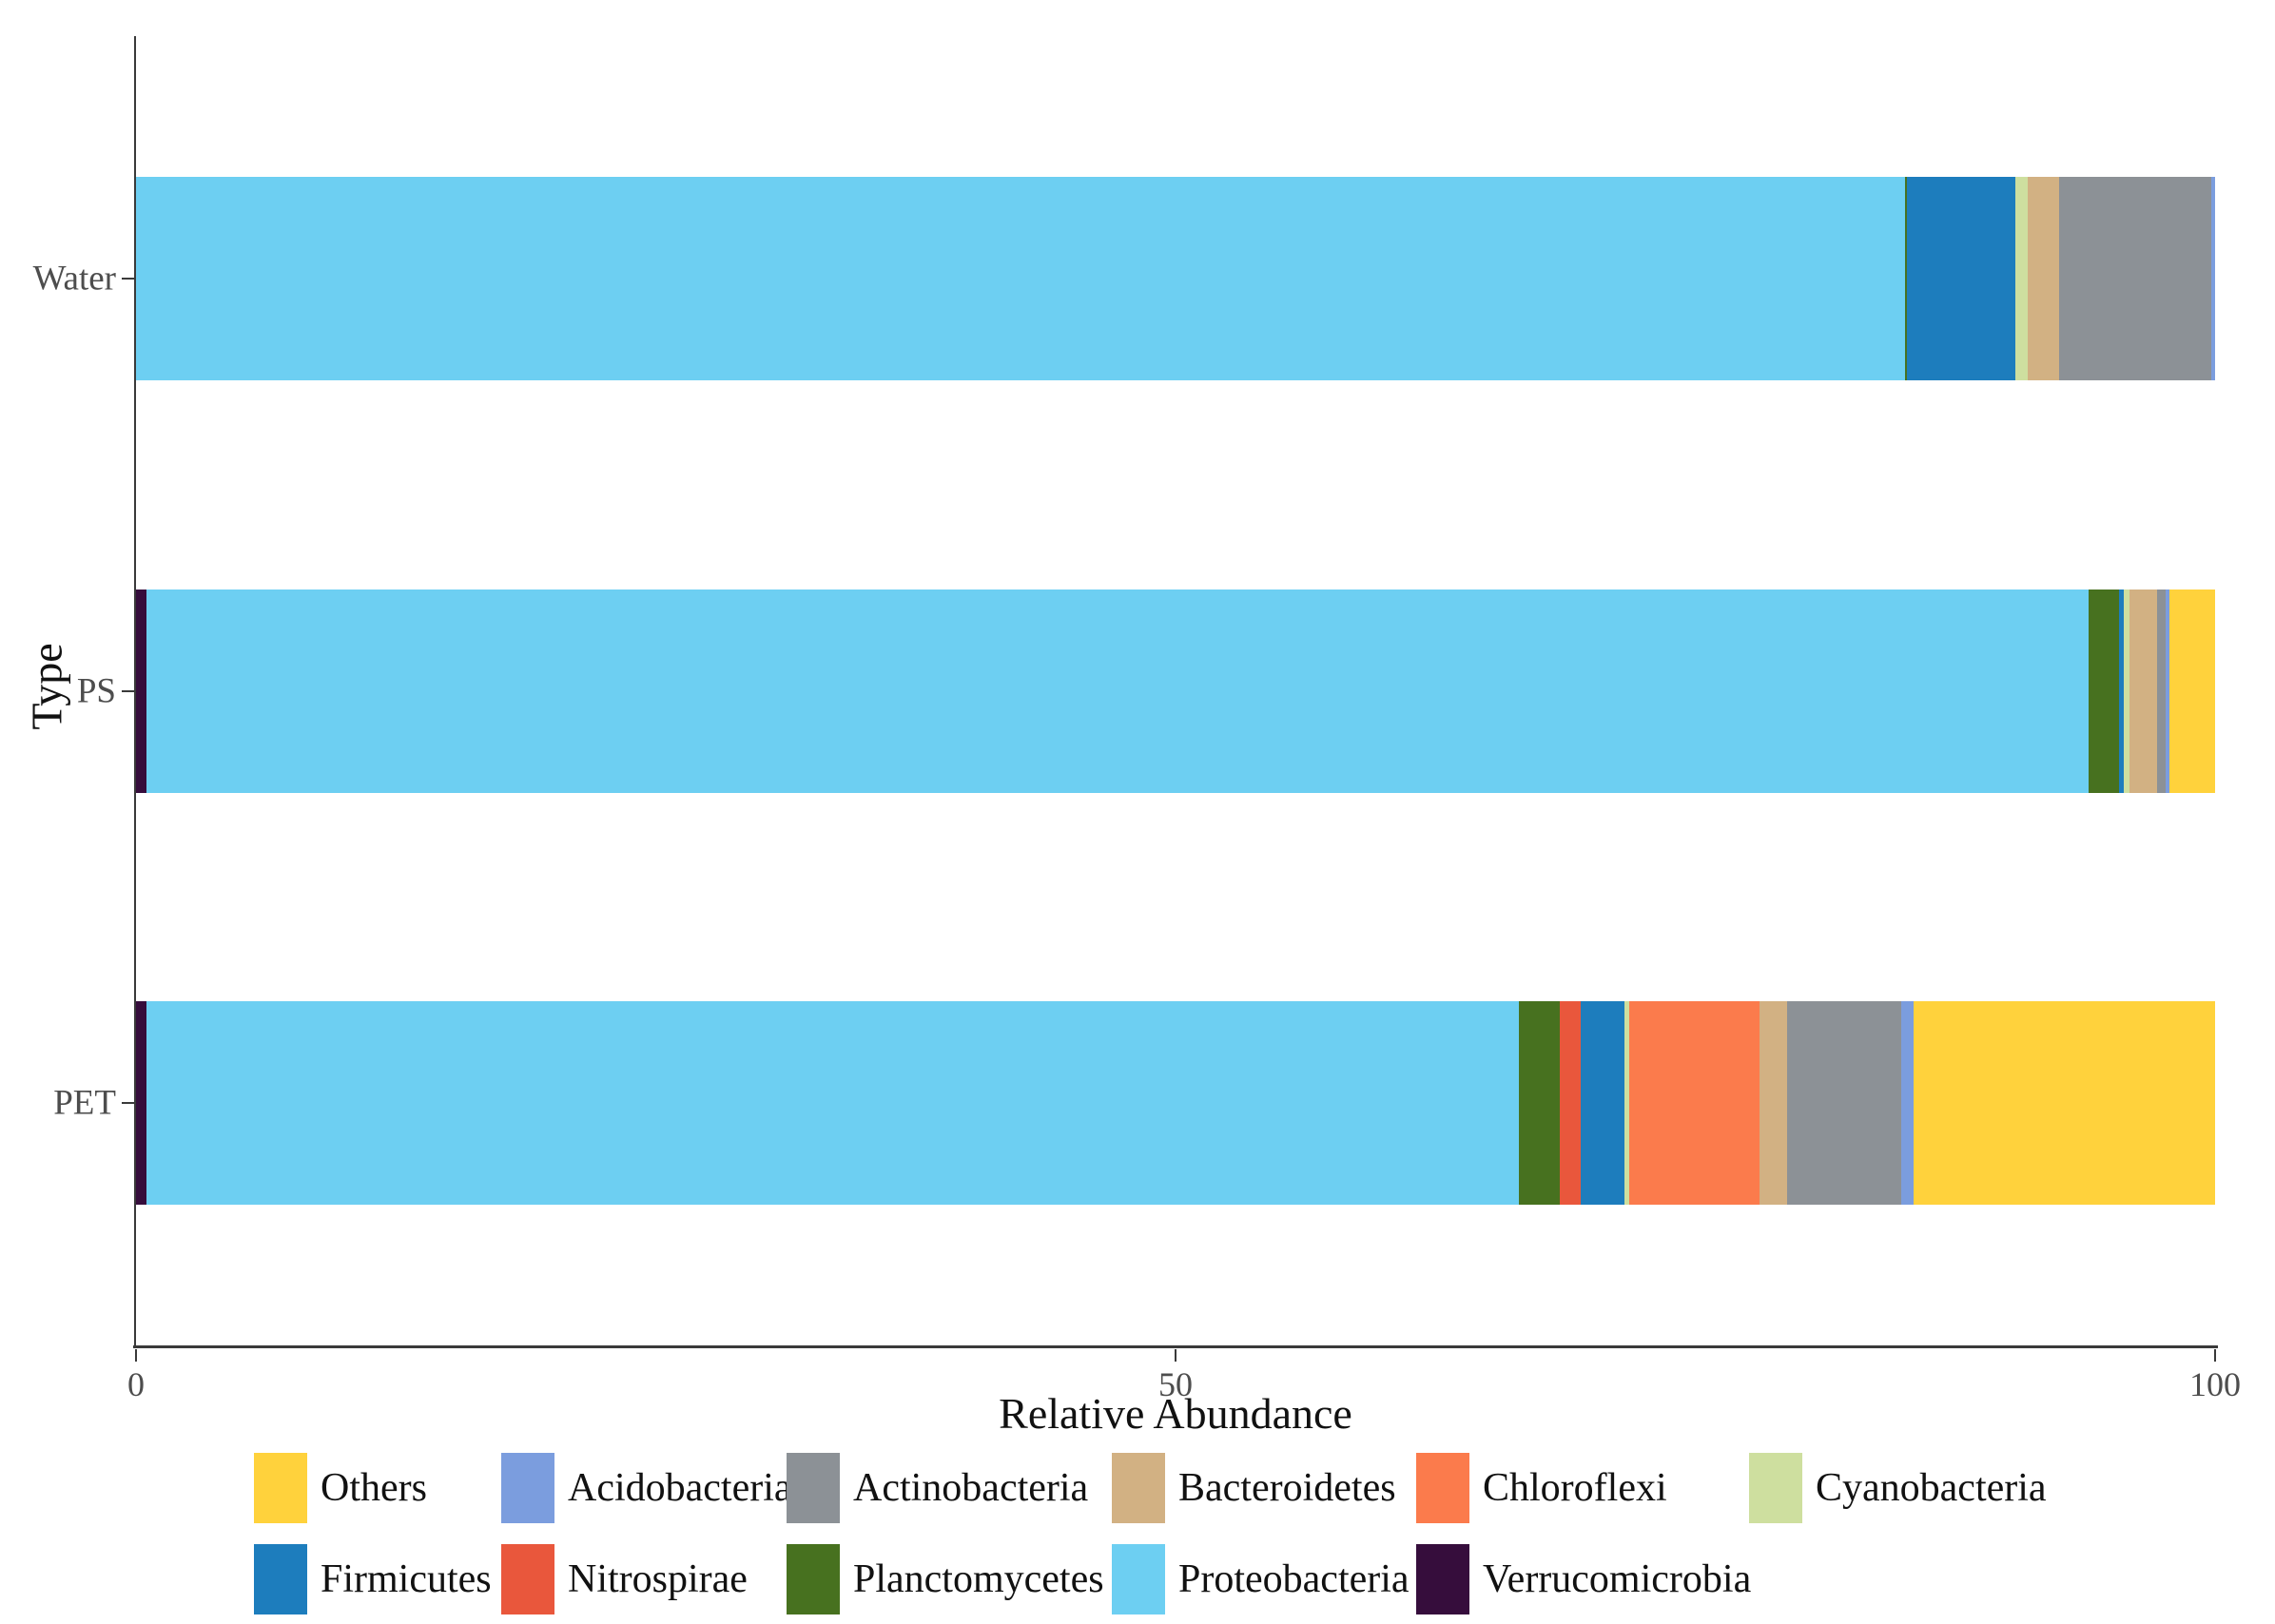 This screenshot has height=1624, width=2275. I want to click on bar-ps, so click(1175, 691).